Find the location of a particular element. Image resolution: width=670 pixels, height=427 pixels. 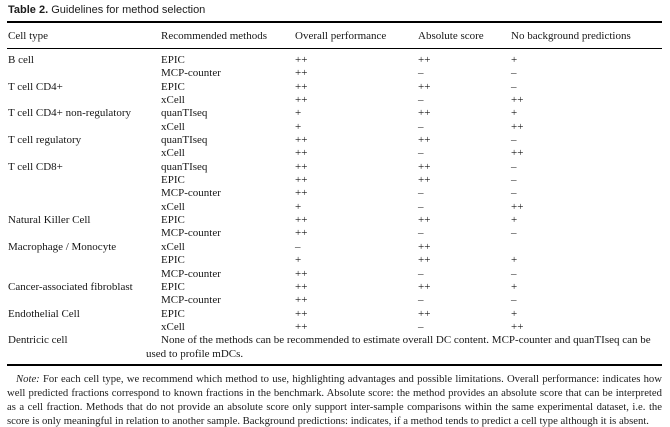

column-header-no-background-predictions: No background predictions is located at coordinates (571, 36).